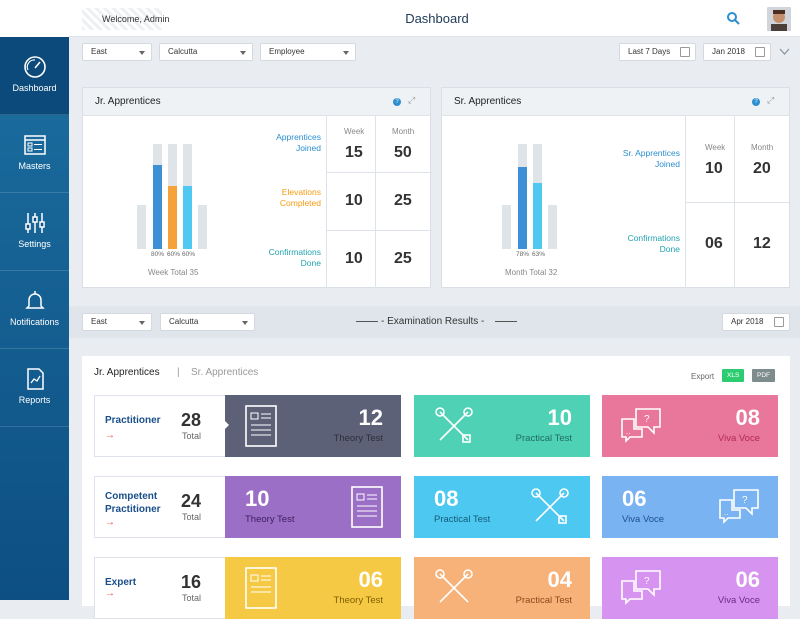 Image resolution: width=800 pixels, height=619 pixels. What do you see at coordinates (34, 300) in the screenshot?
I see `bell-icon` at bounding box center [34, 300].